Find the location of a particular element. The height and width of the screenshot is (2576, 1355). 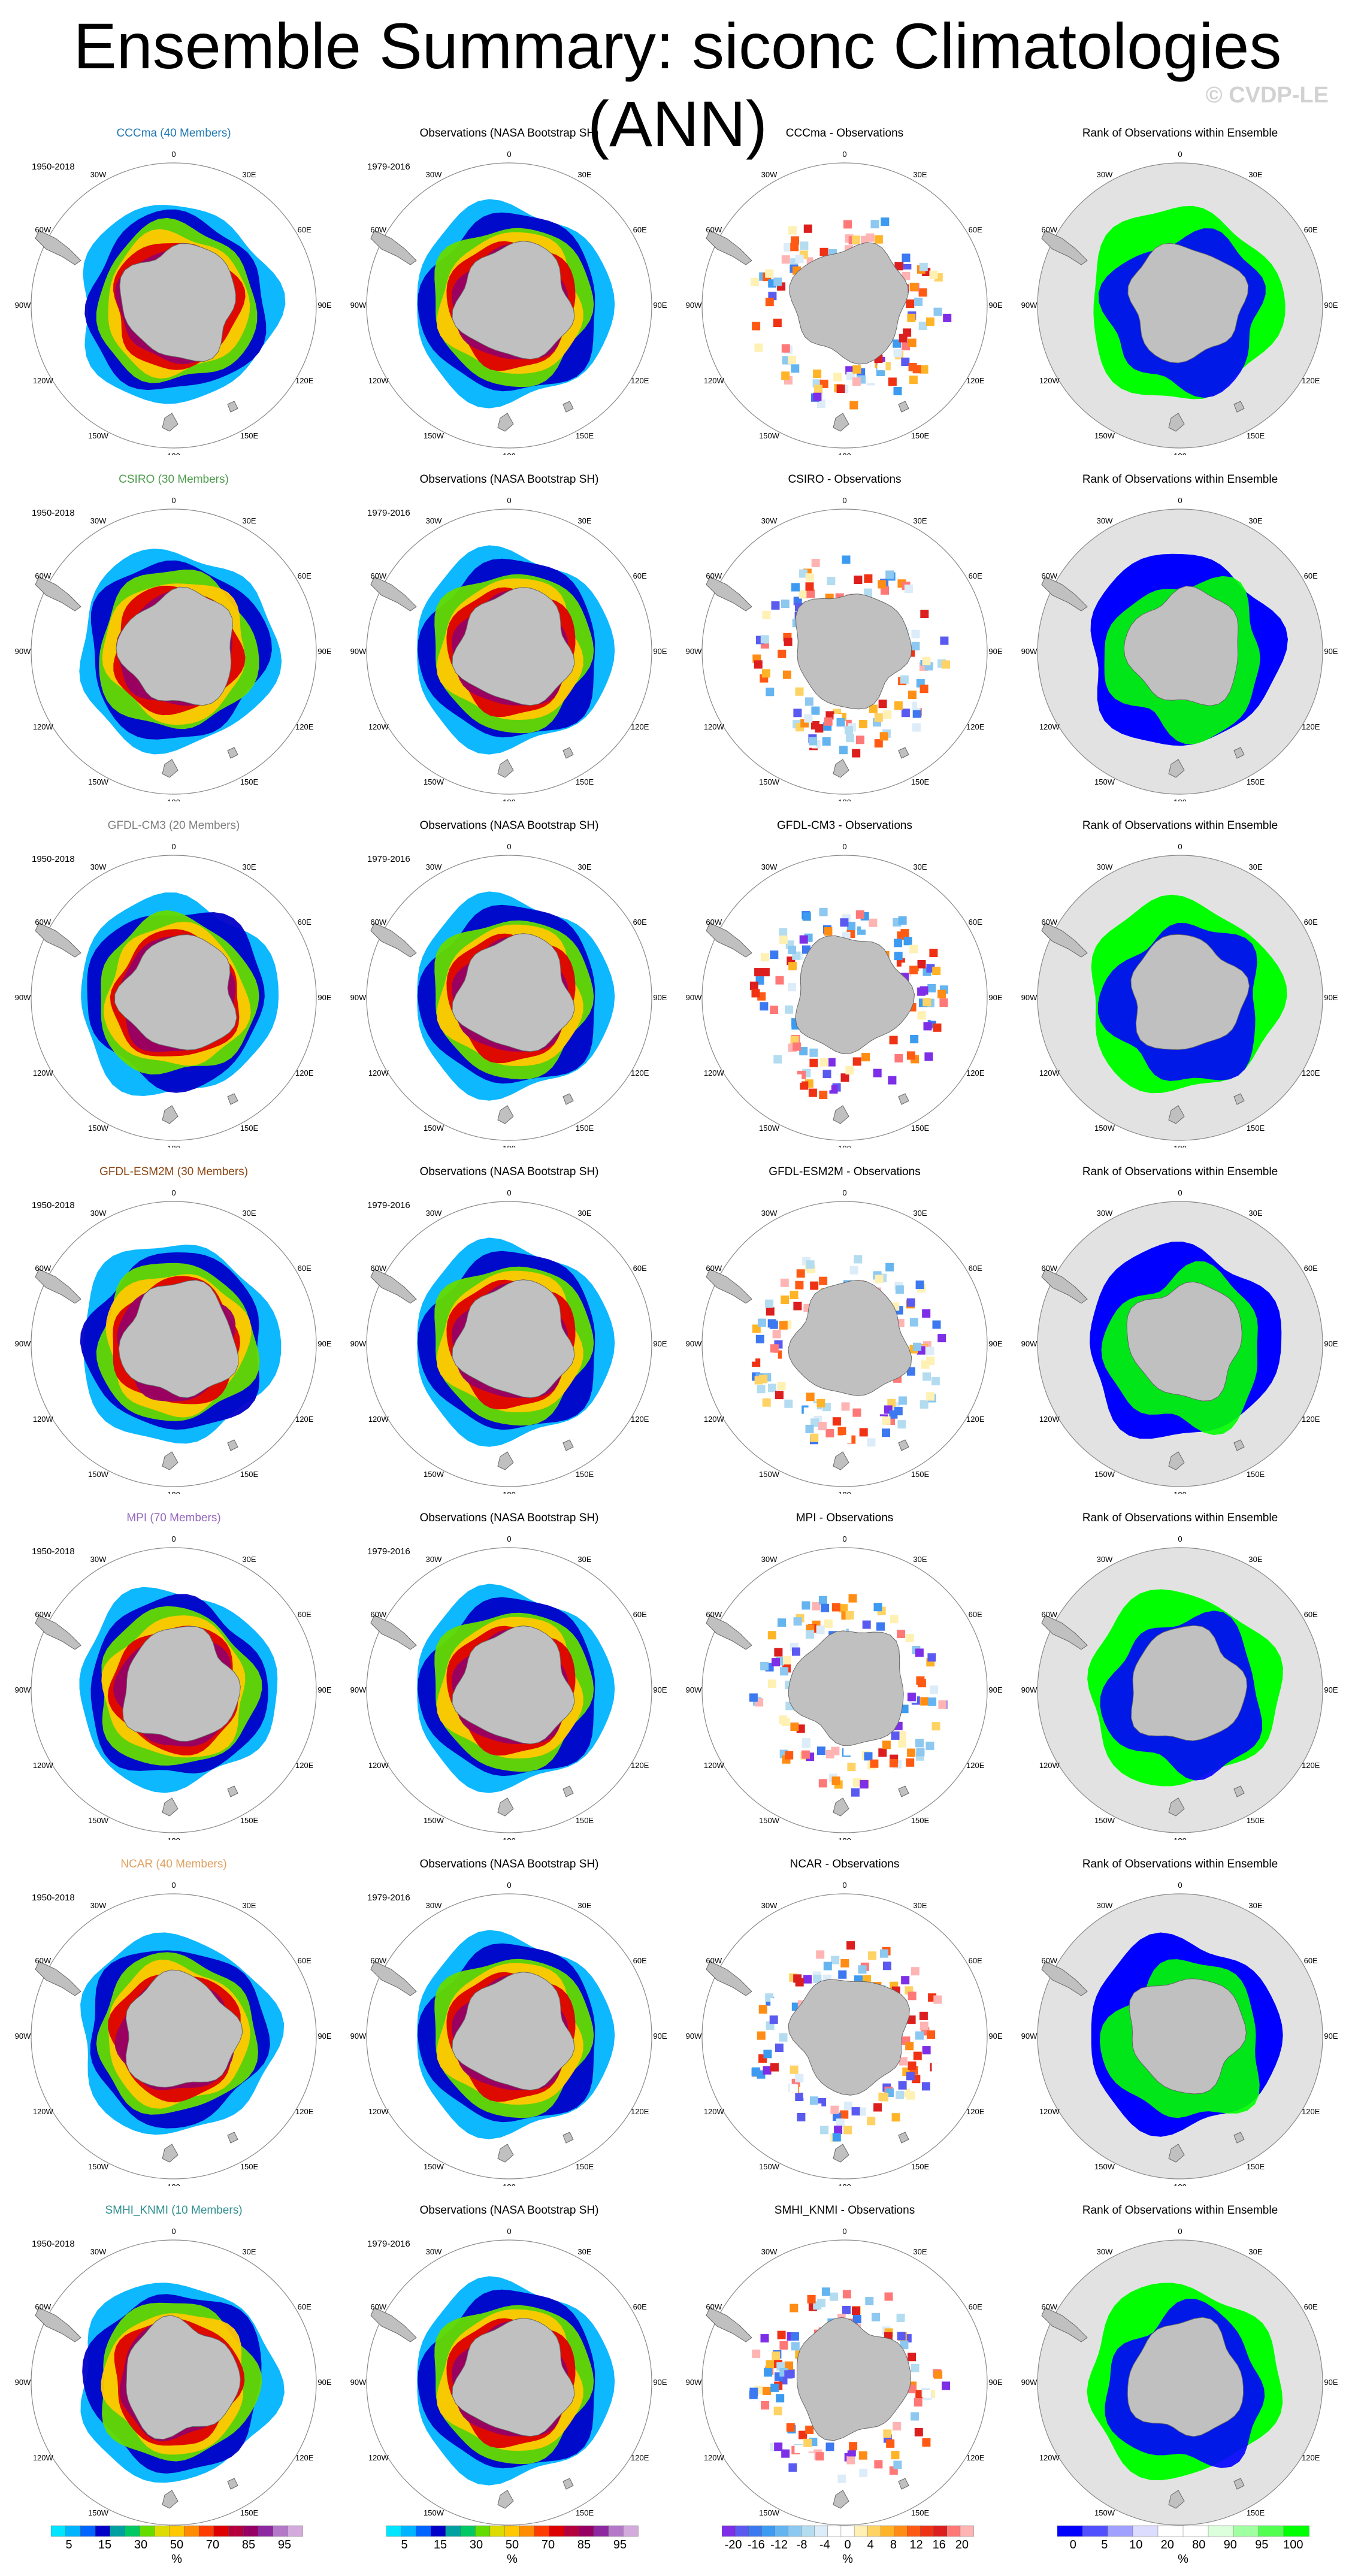

colorbar-tick-label: 70 is located at coordinates (213, 2544).